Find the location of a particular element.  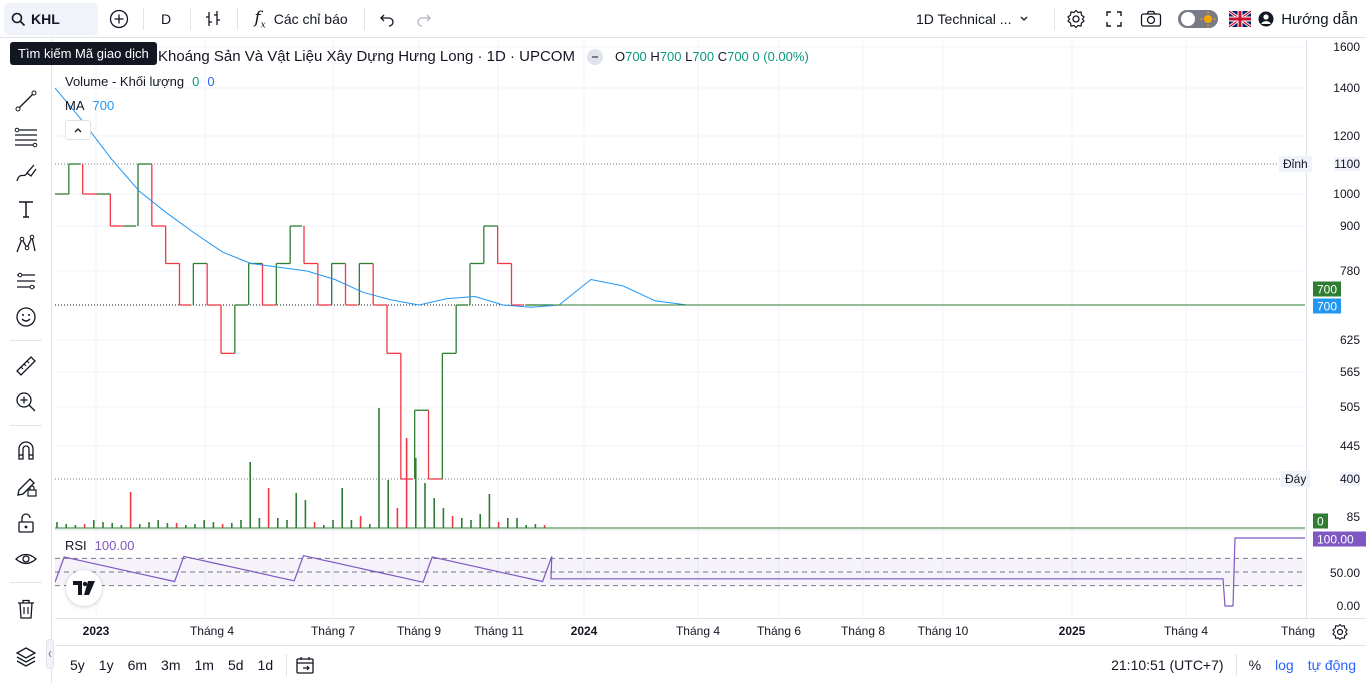

zoom-in-icon is located at coordinates (26, 402).